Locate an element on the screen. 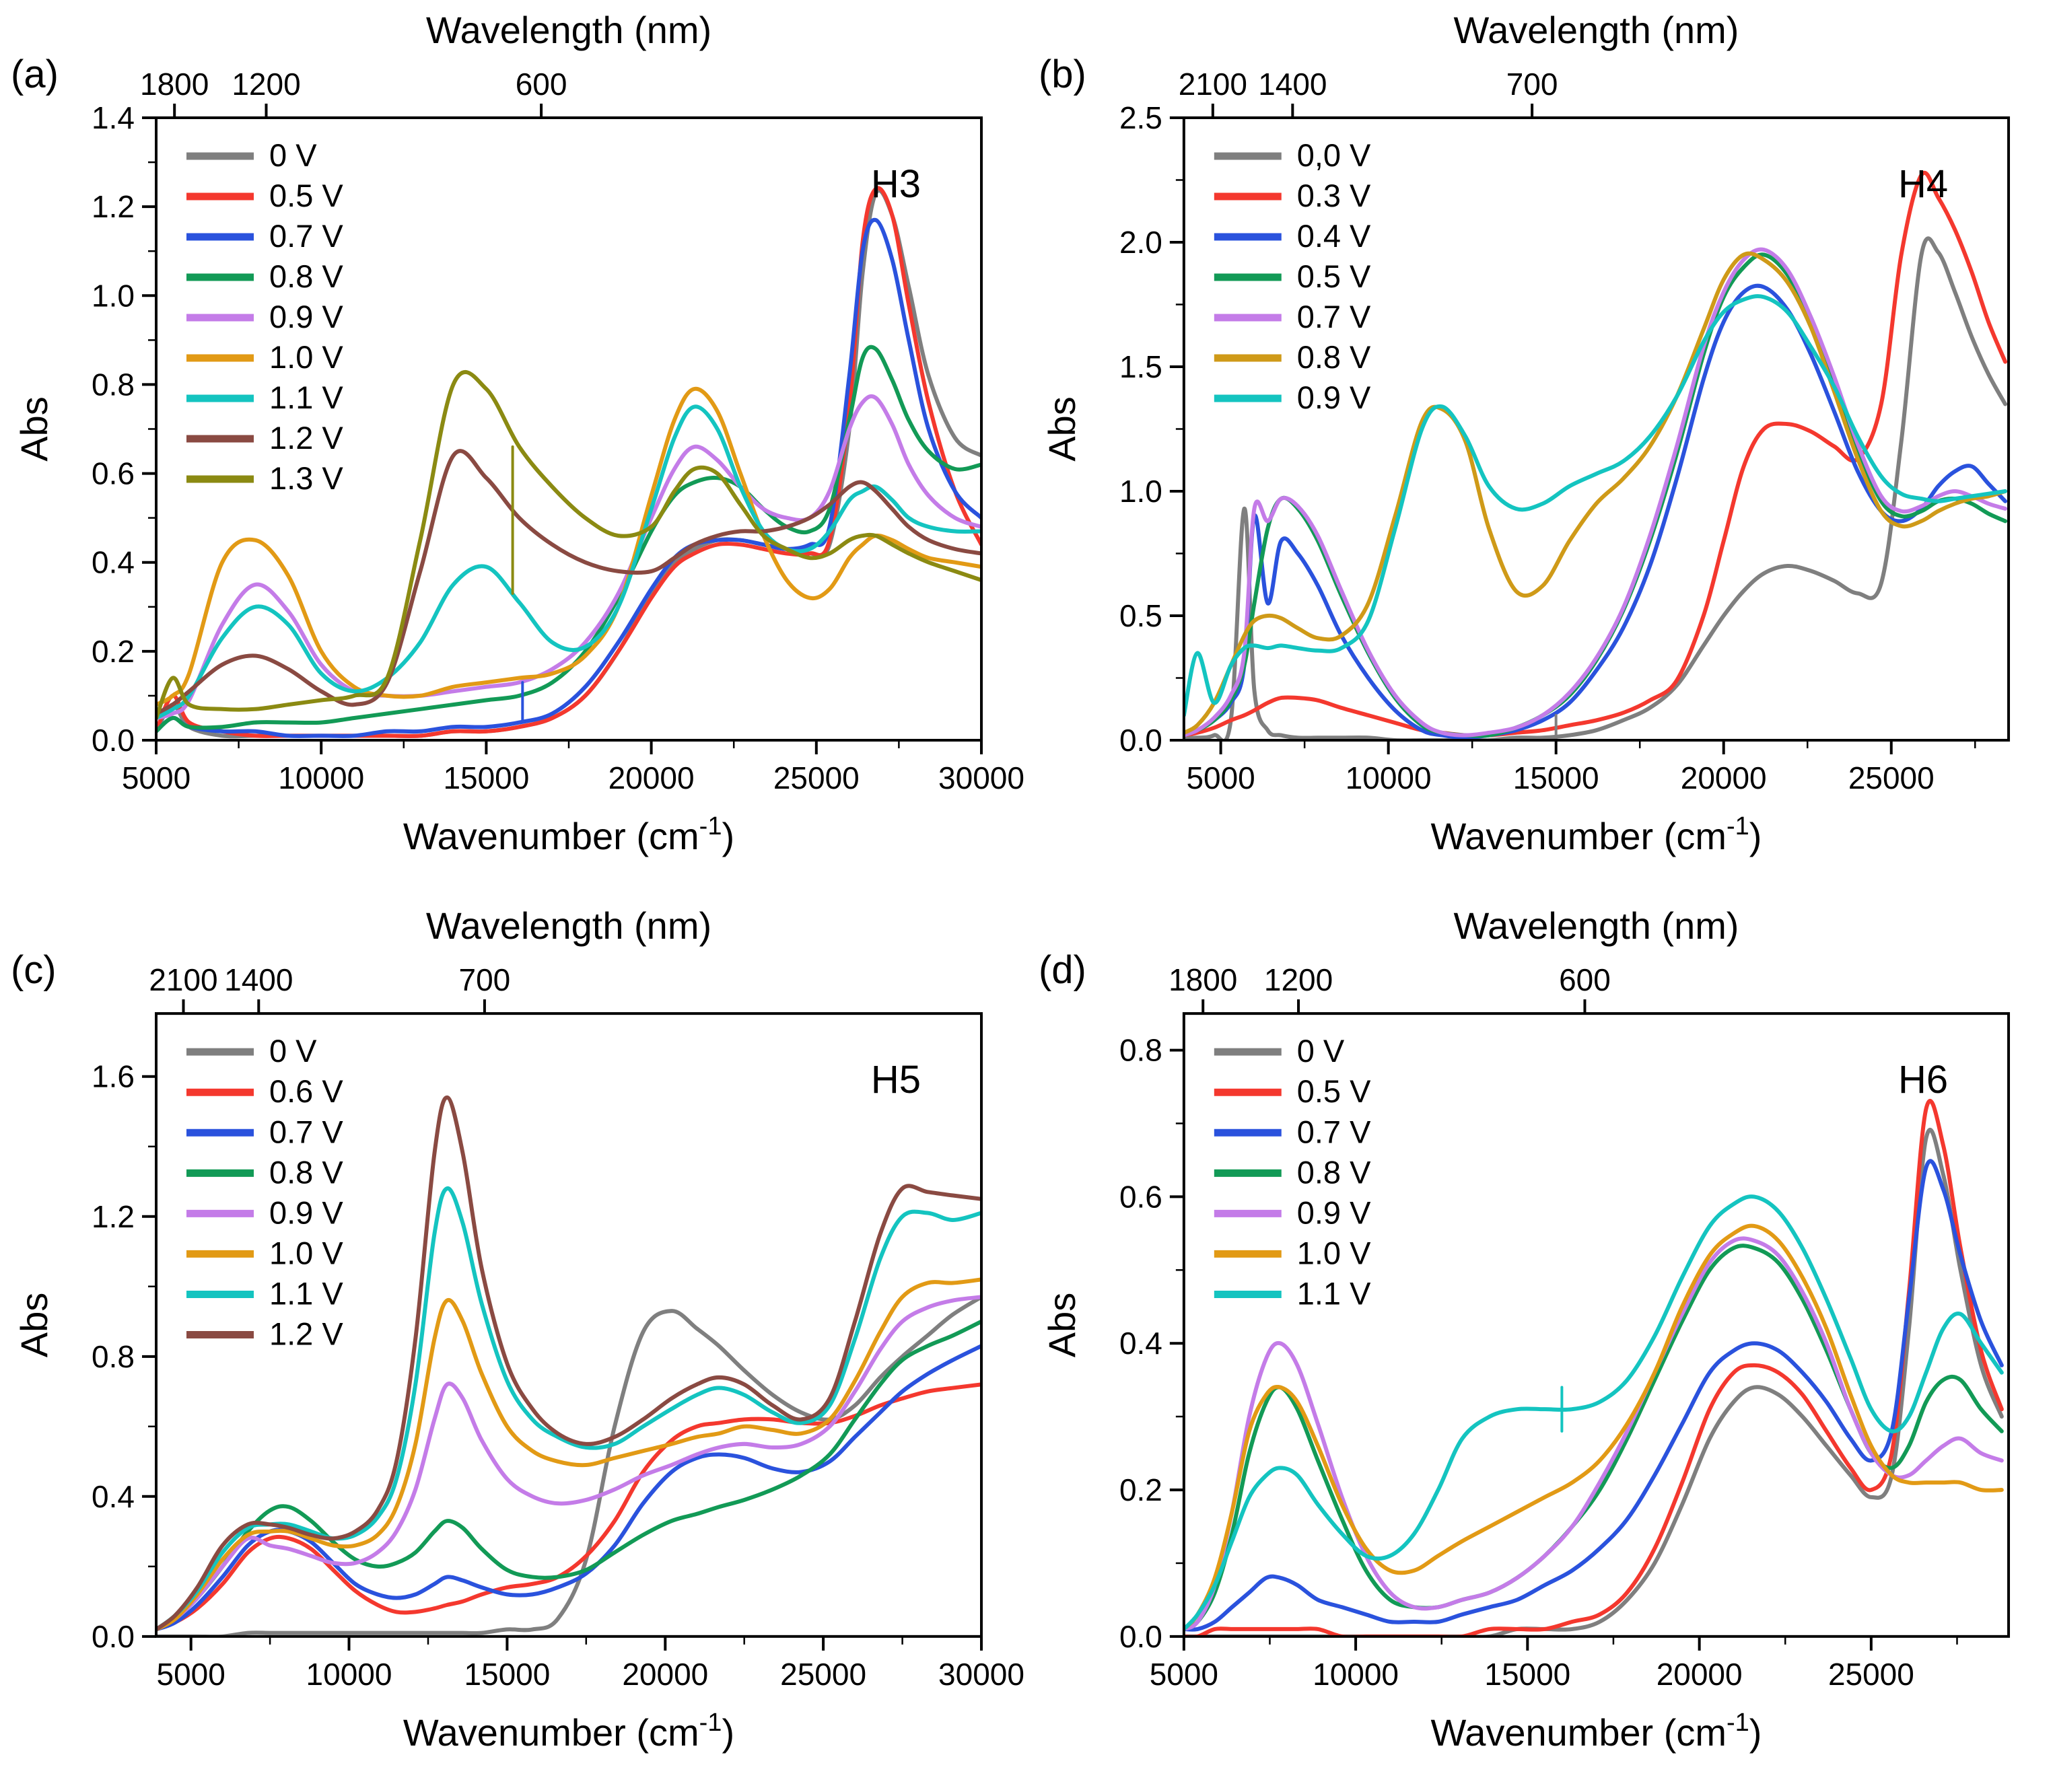 Image resolution: width=2055 pixels, height=1792 pixels. legend-label: 1.0 V is located at coordinates (306, 1252).